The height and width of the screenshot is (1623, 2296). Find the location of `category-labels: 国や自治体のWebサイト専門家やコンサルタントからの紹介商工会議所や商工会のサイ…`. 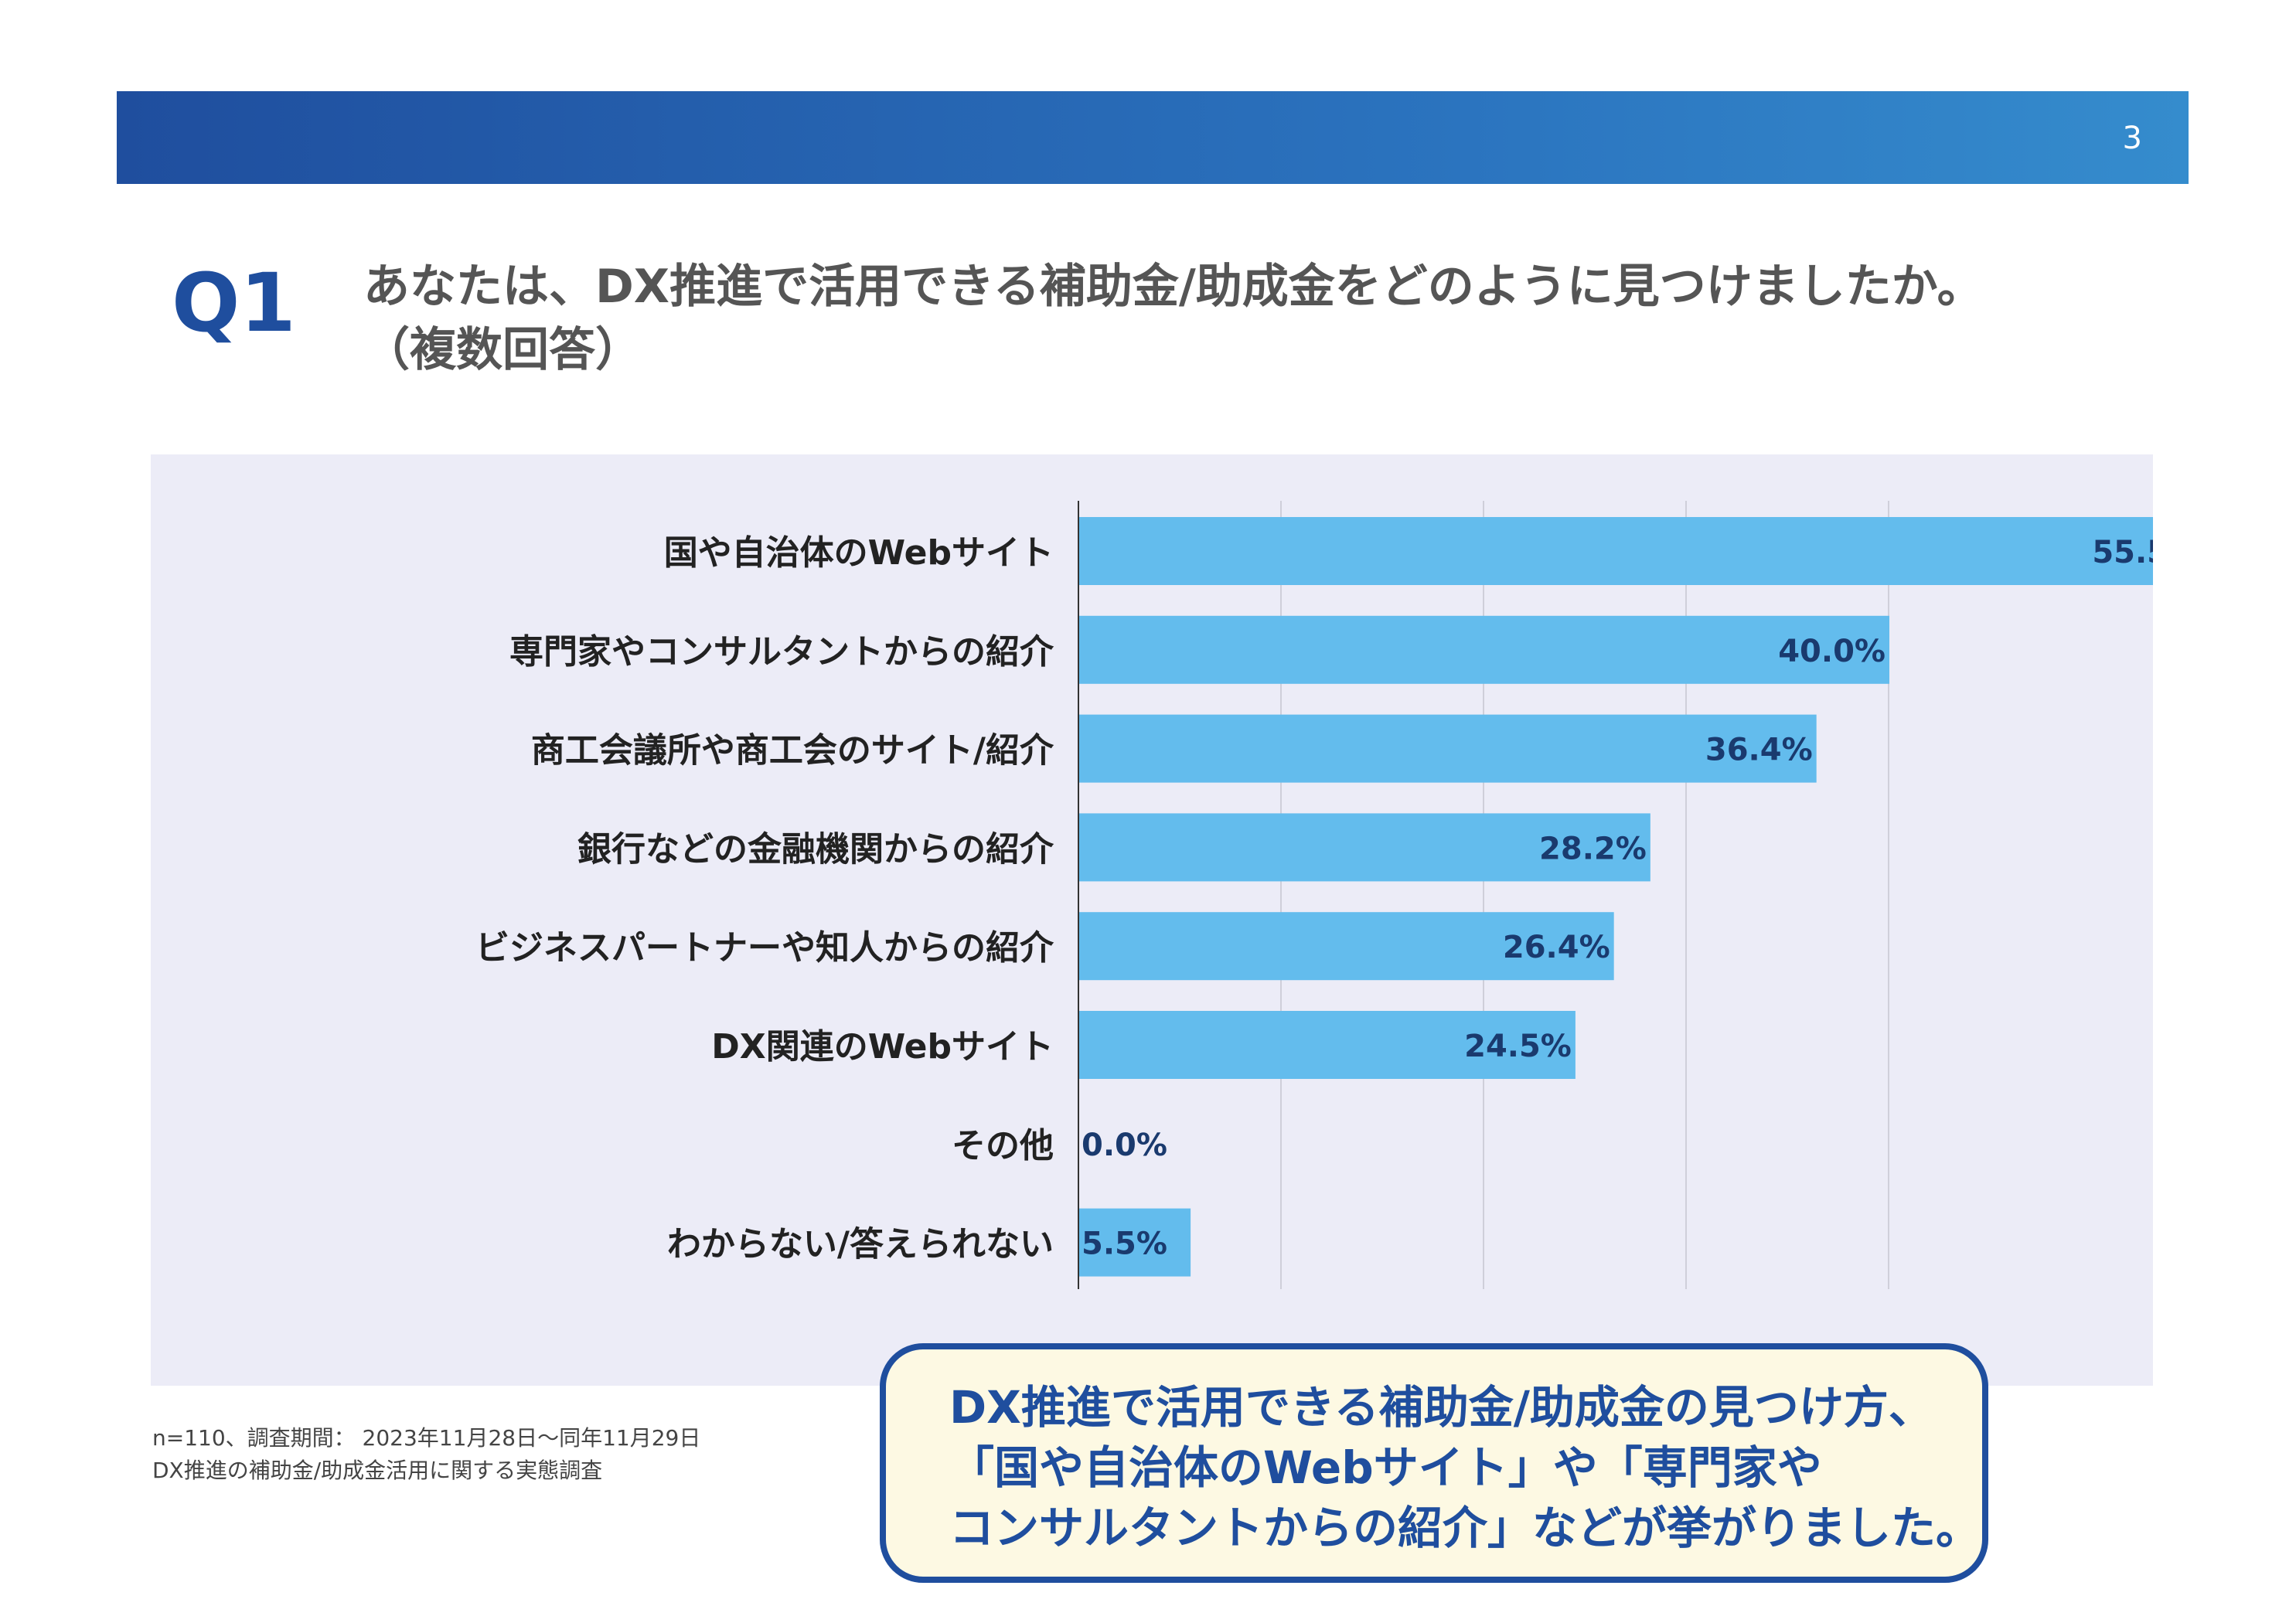

category-labels: 国や自治体のWebサイト専門家やコンサルタントからの紹介商工会議所や商工会のサイ… is located at coordinates (764, 898).